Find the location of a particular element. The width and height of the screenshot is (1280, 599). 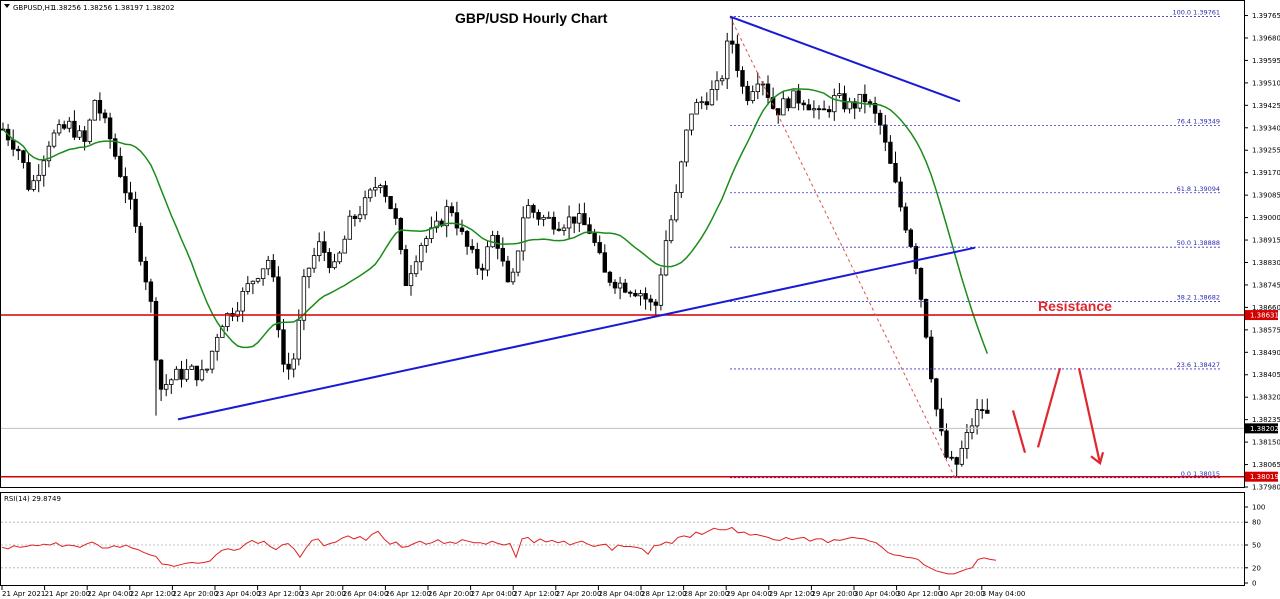

time-tick-label: 30 Apr 20:00 is located at coordinates (962, 594).